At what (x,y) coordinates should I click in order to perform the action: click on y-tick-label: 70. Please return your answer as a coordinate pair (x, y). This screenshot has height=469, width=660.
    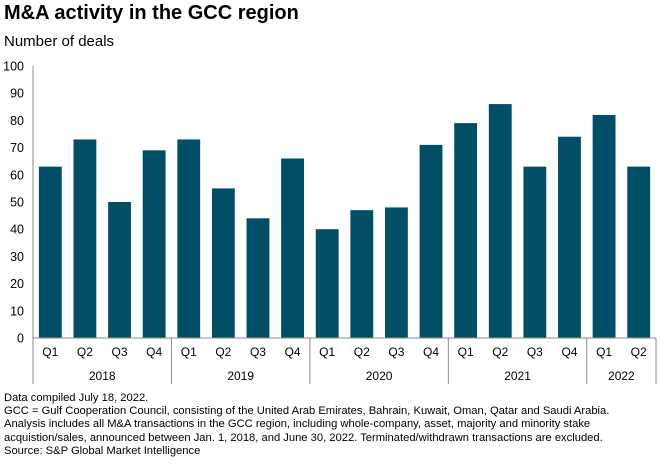
    Looking at the image, I should click on (17, 148).